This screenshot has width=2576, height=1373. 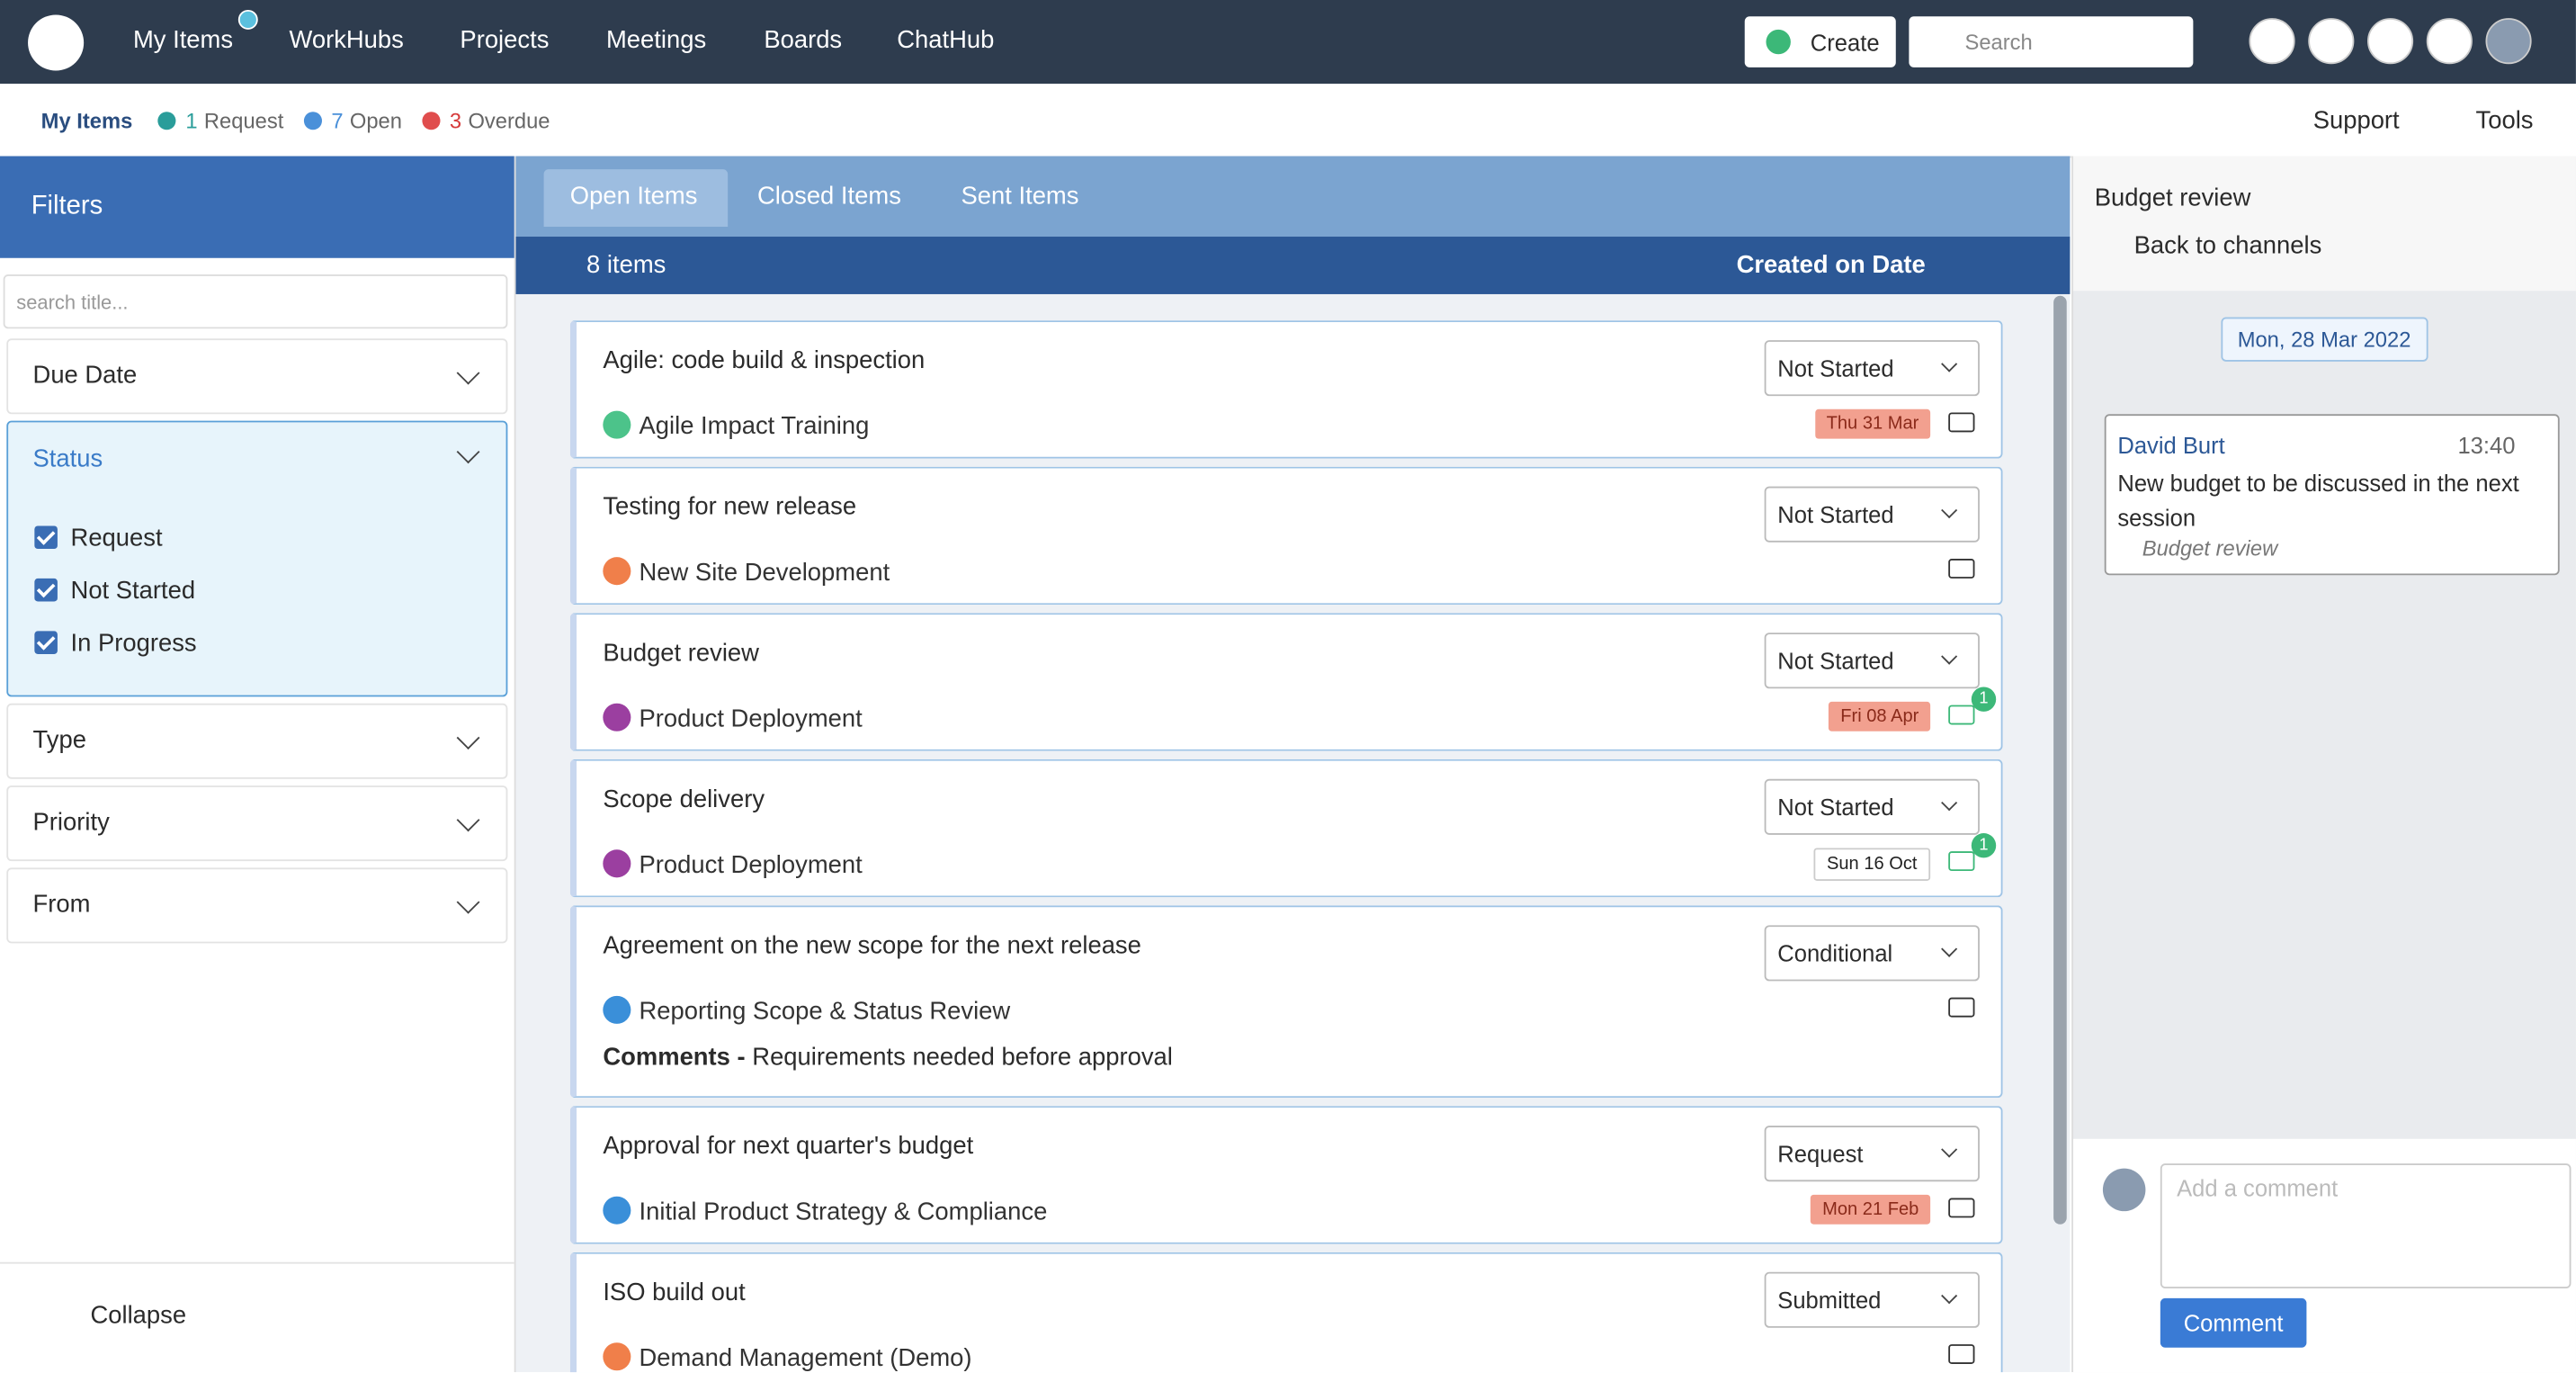 What do you see at coordinates (116, 538) in the screenshot?
I see `option-label: Request` at bounding box center [116, 538].